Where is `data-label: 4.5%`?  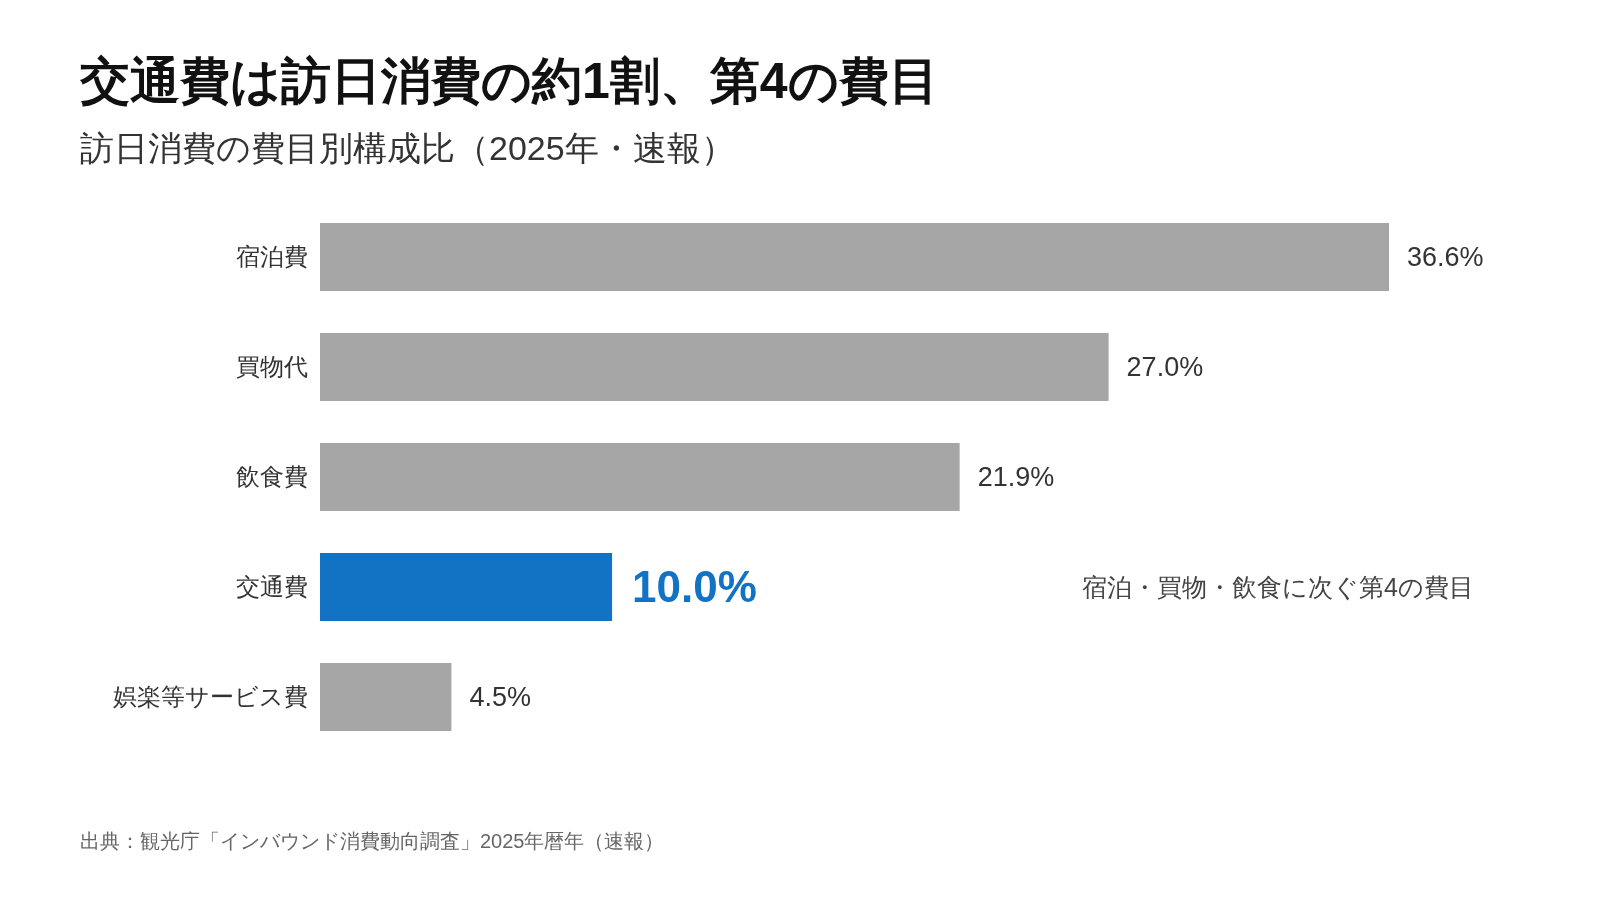
data-label: 4.5% is located at coordinates (500, 697).